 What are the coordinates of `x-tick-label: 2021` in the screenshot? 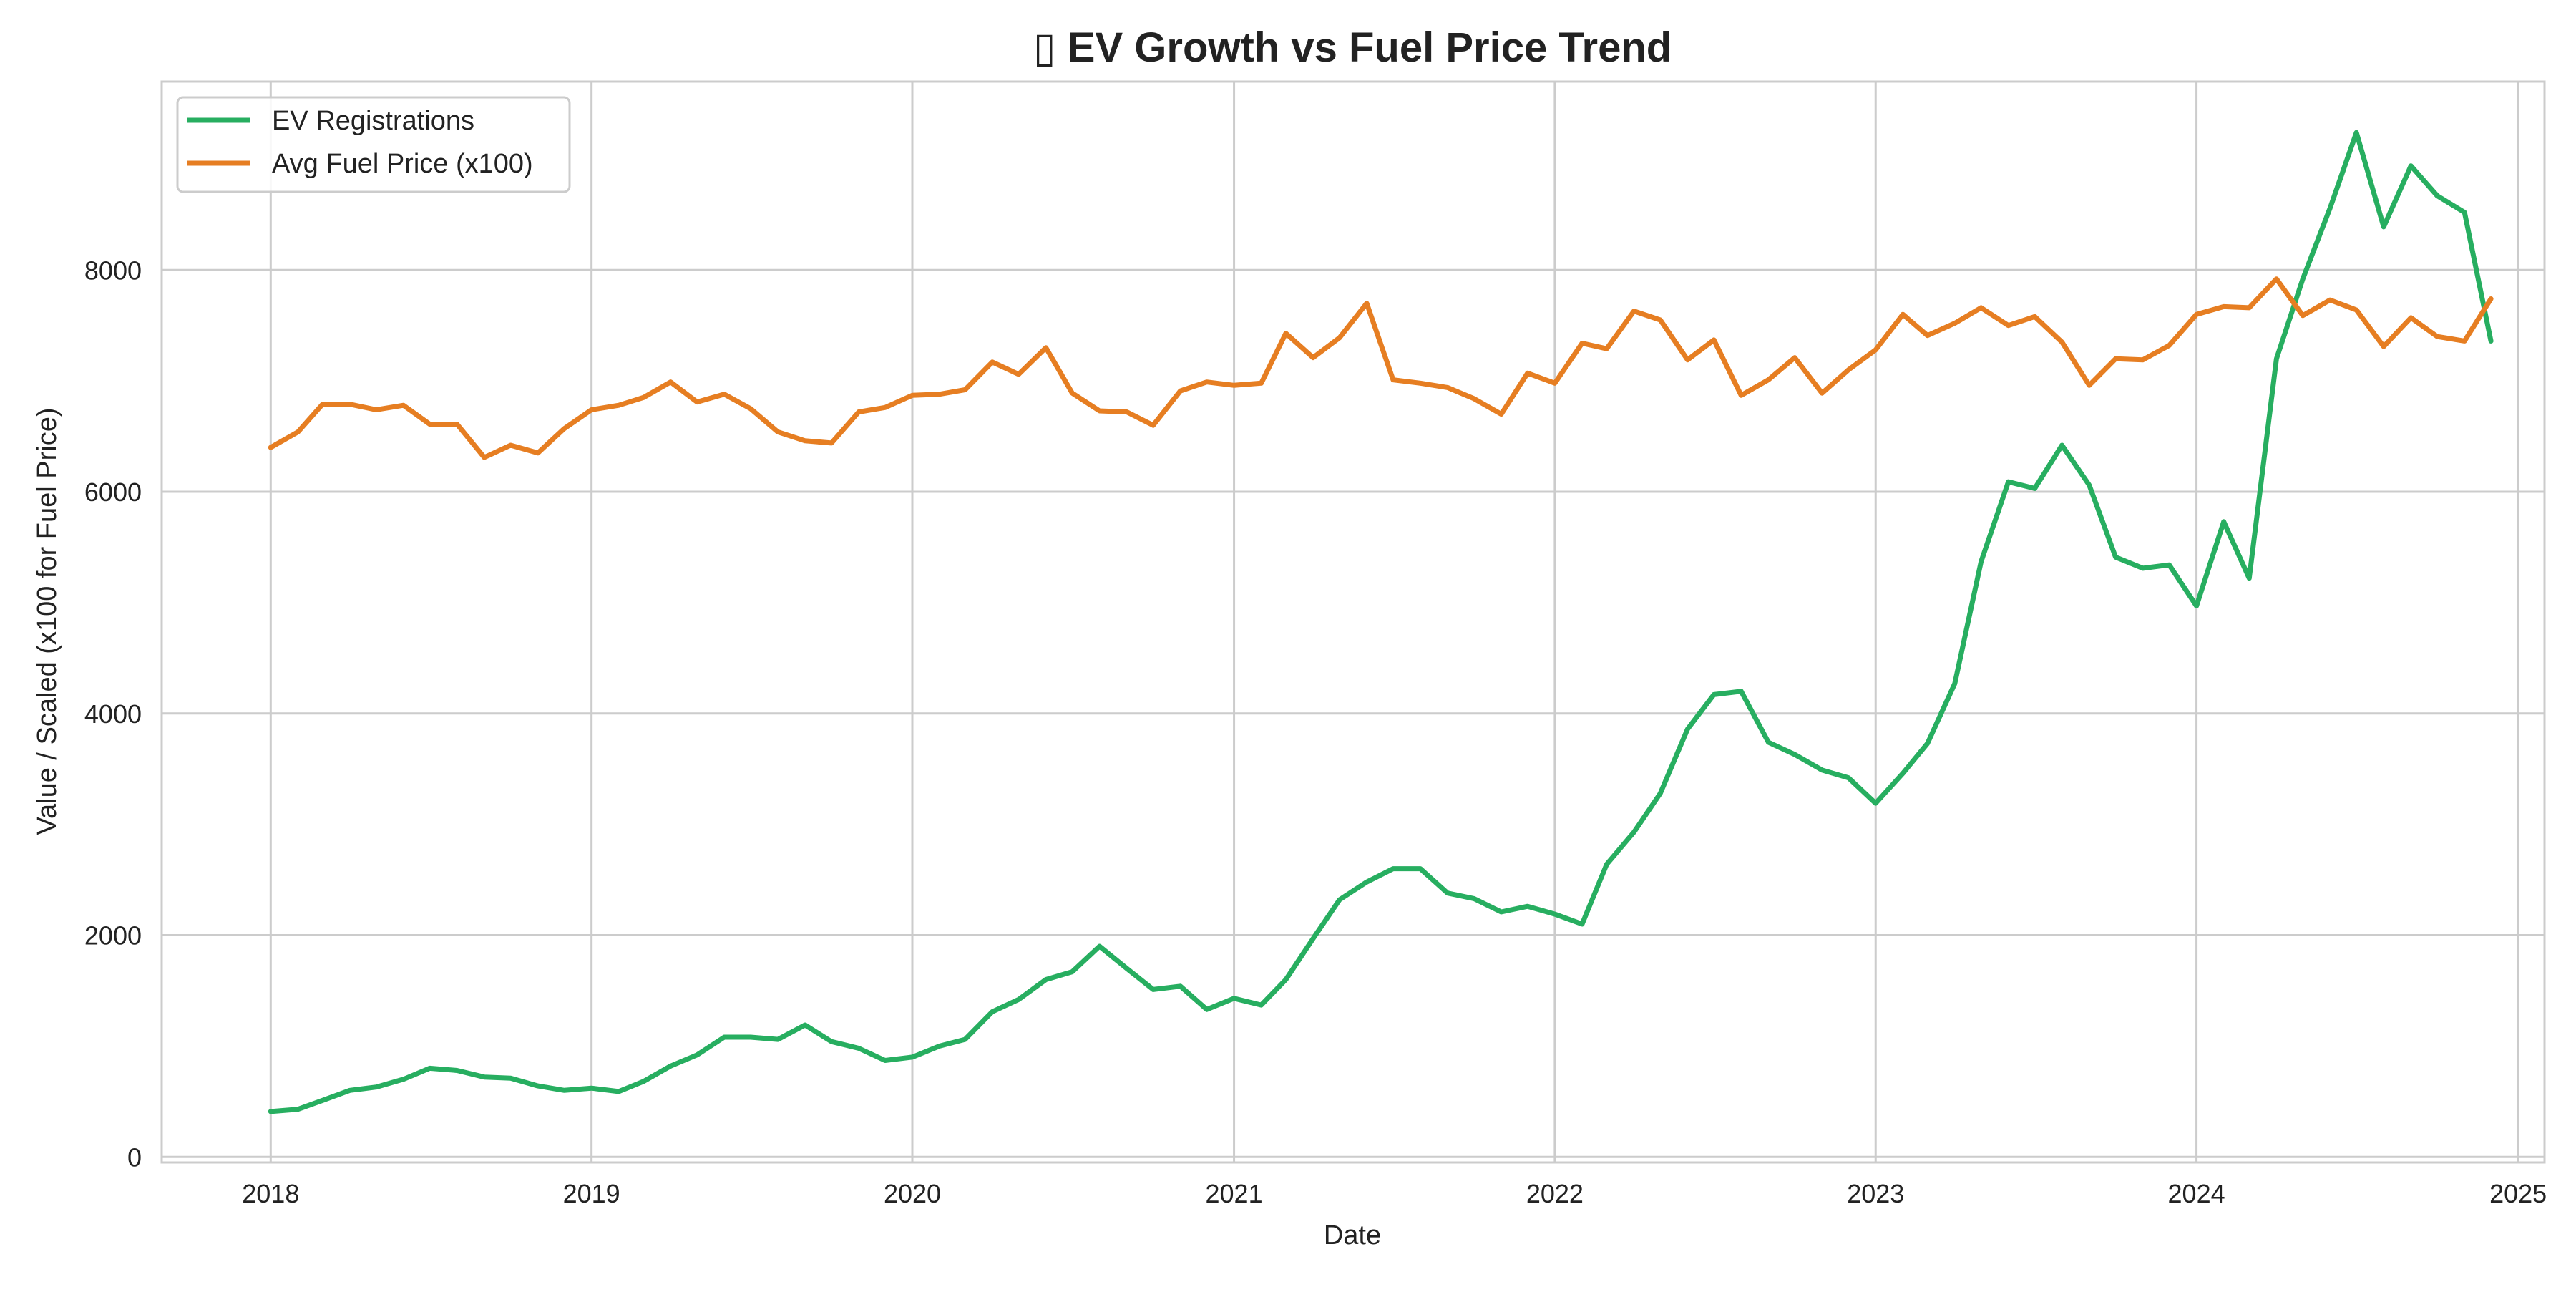 It's located at (1234, 1193).